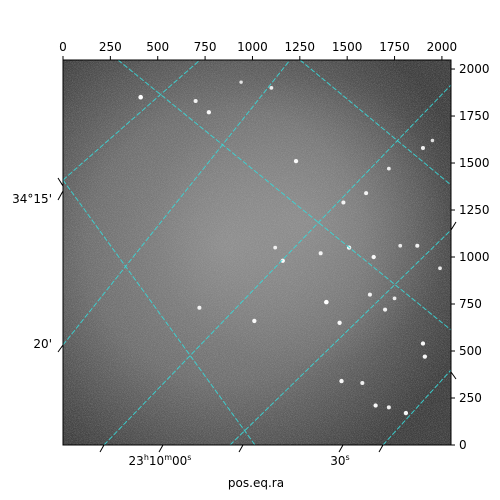  Describe the element at coordinates (394, 47) in the screenshot. I see `top-tick-label: 1750` at that location.